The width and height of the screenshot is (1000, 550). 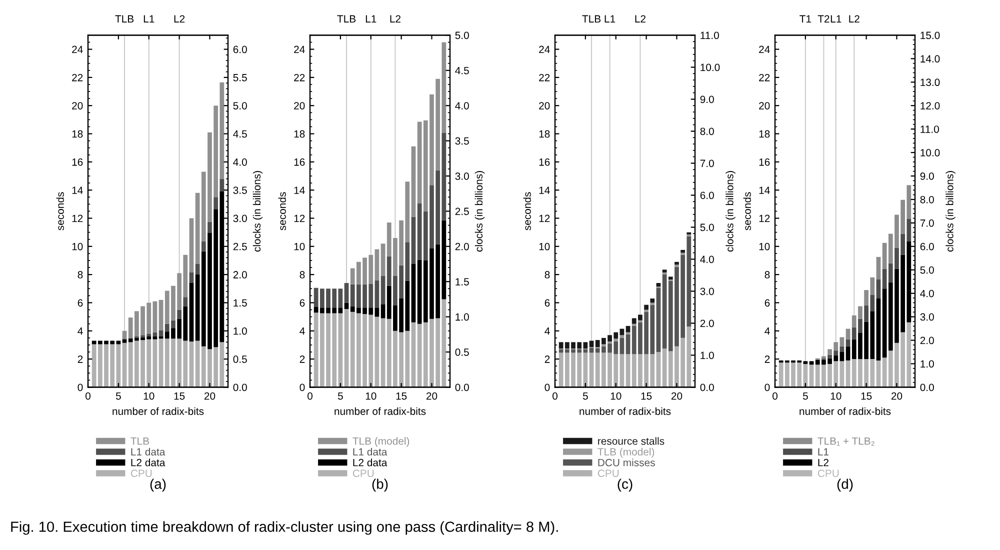 I want to click on y2-tick-label: 10.0, so click(x=710, y=68).